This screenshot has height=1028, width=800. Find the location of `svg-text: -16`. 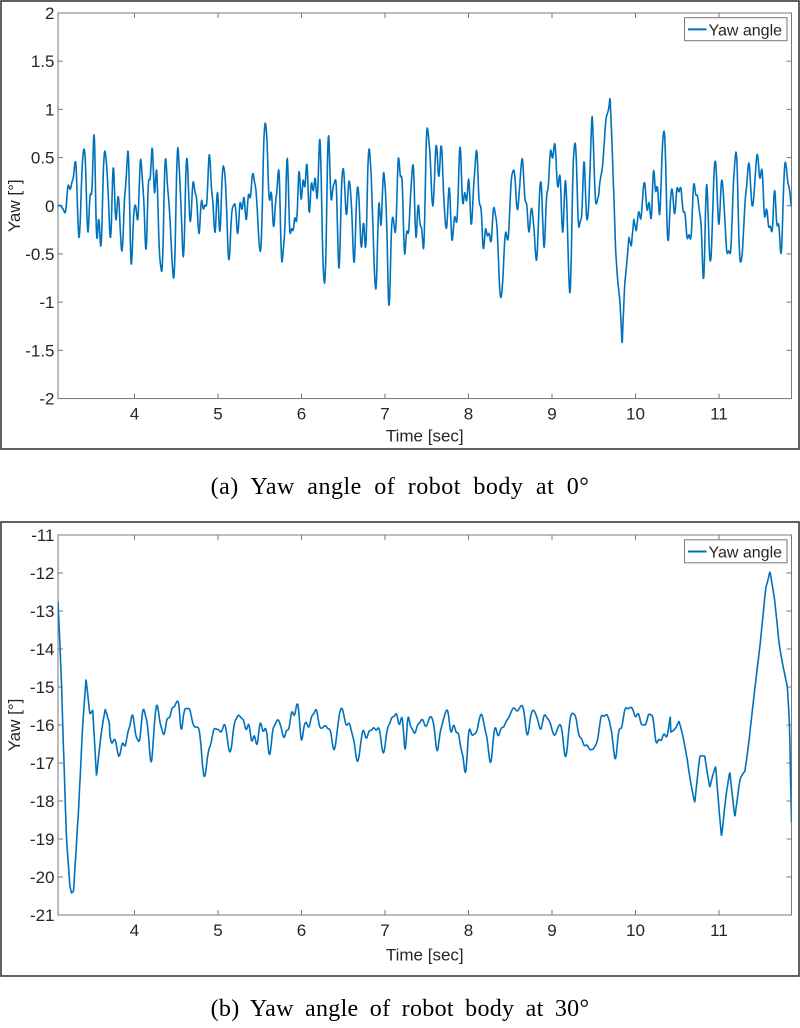

svg-text: -16 is located at coordinates (42, 725).